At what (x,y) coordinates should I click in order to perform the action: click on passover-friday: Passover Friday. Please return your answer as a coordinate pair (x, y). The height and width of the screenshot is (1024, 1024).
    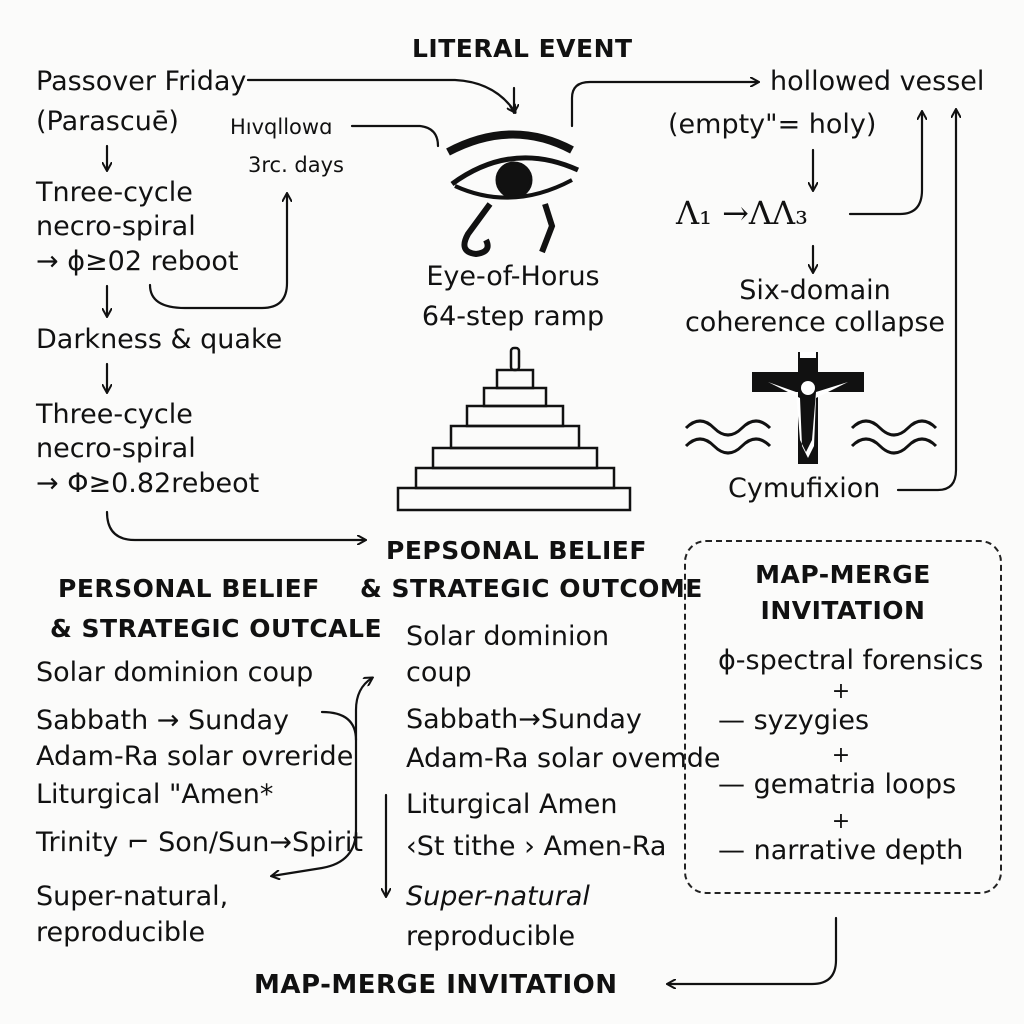
    Looking at the image, I should click on (141, 81).